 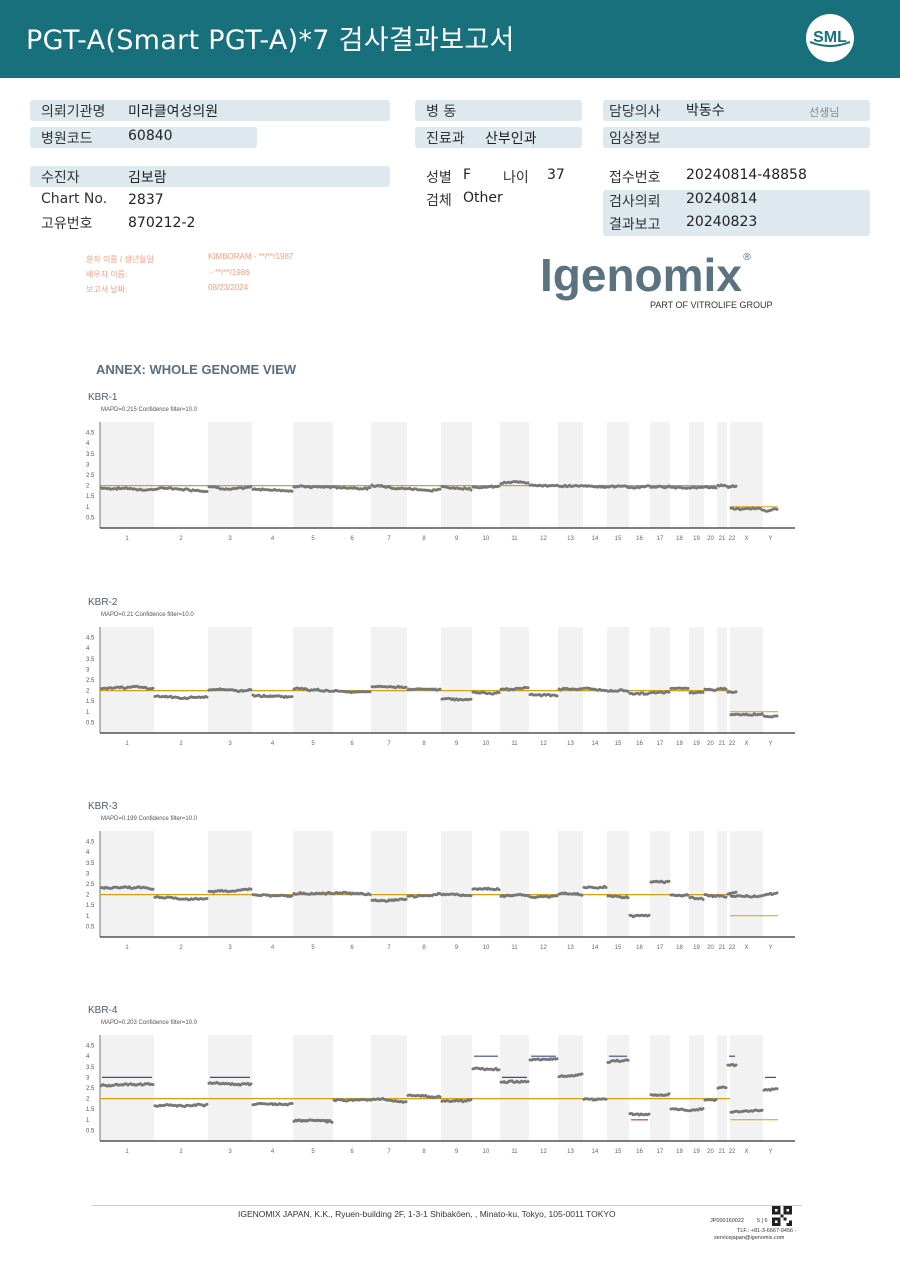 What do you see at coordinates (447, 1205) in the screenshot?
I see `footer-divider` at bounding box center [447, 1205].